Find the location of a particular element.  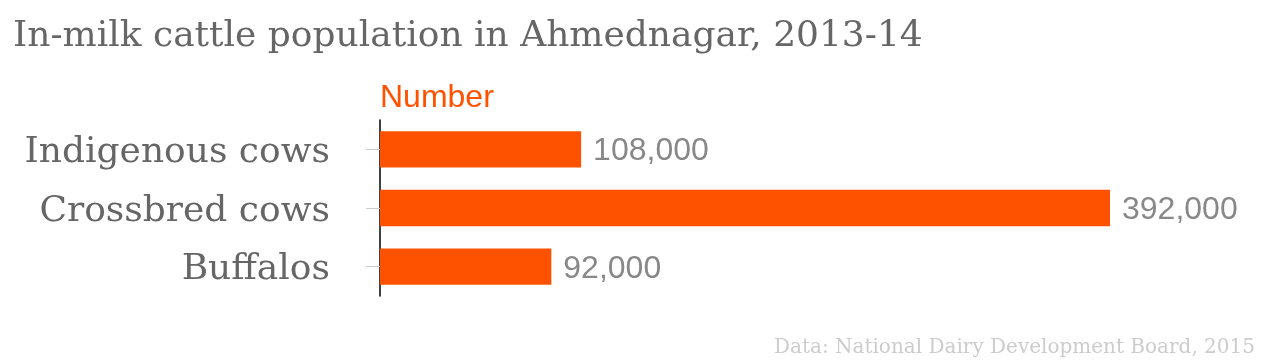

y-tick-label: Crossbred cows is located at coordinates (184, 208).